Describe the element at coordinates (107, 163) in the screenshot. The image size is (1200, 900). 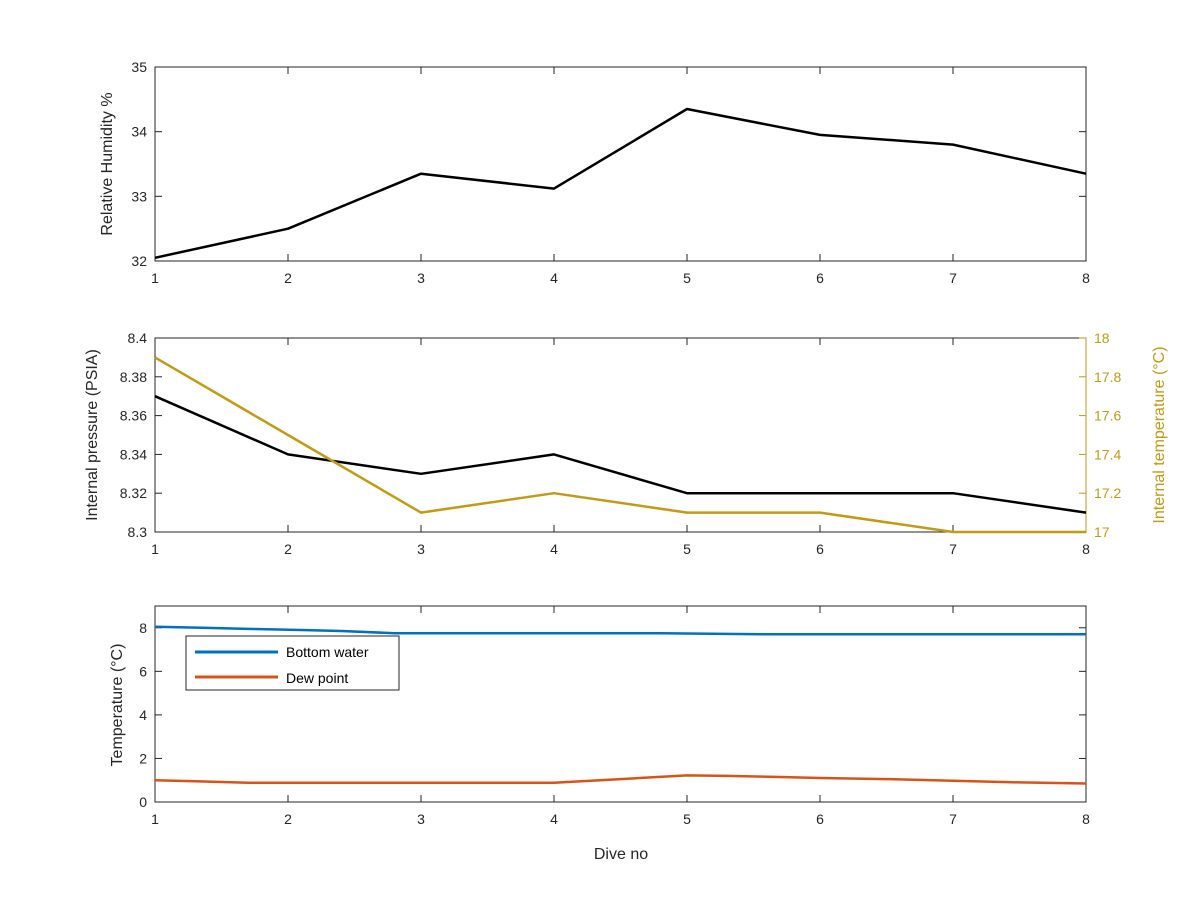
I see `humidity-ylabel: Relative Humidity %` at that location.